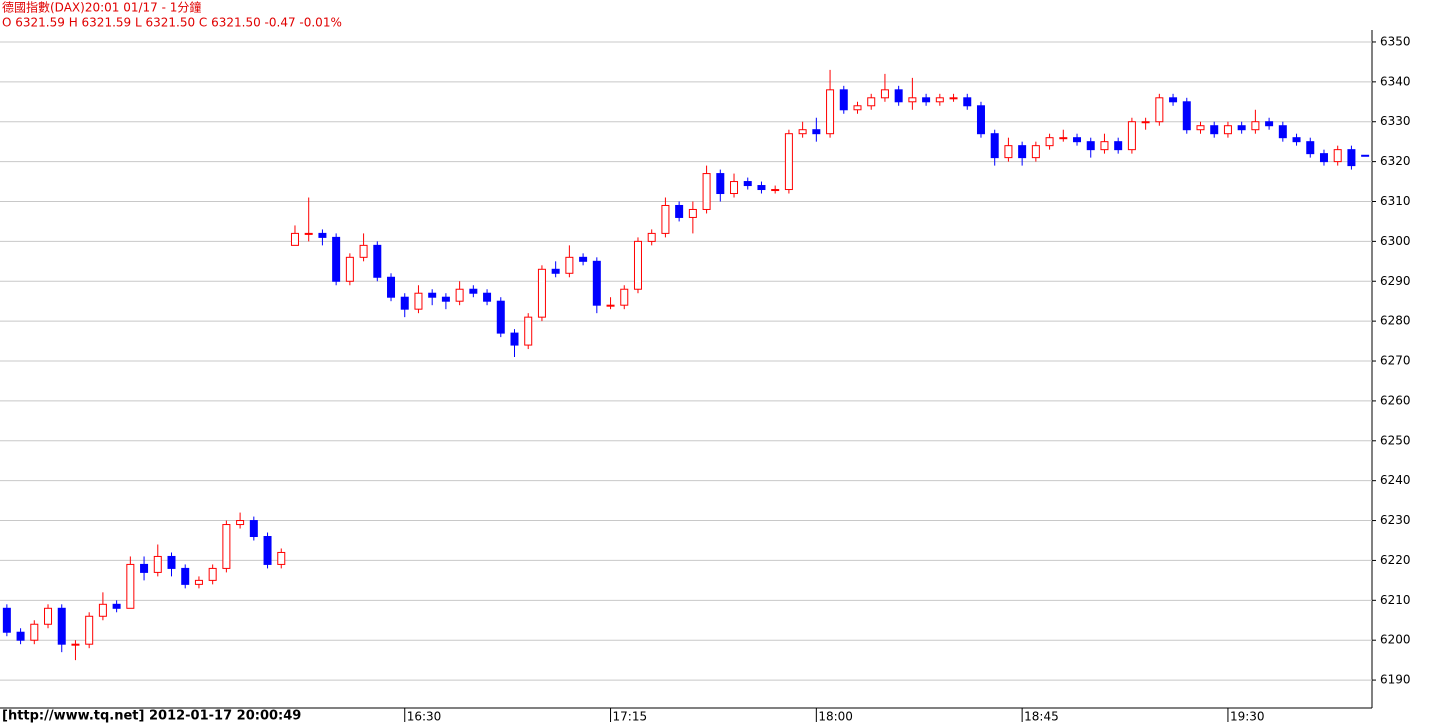 This screenshot has height=724, width=1434. Describe the element at coordinates (1395, 281) in the screenshot. I see `y-tick-label: 6290` at that location.